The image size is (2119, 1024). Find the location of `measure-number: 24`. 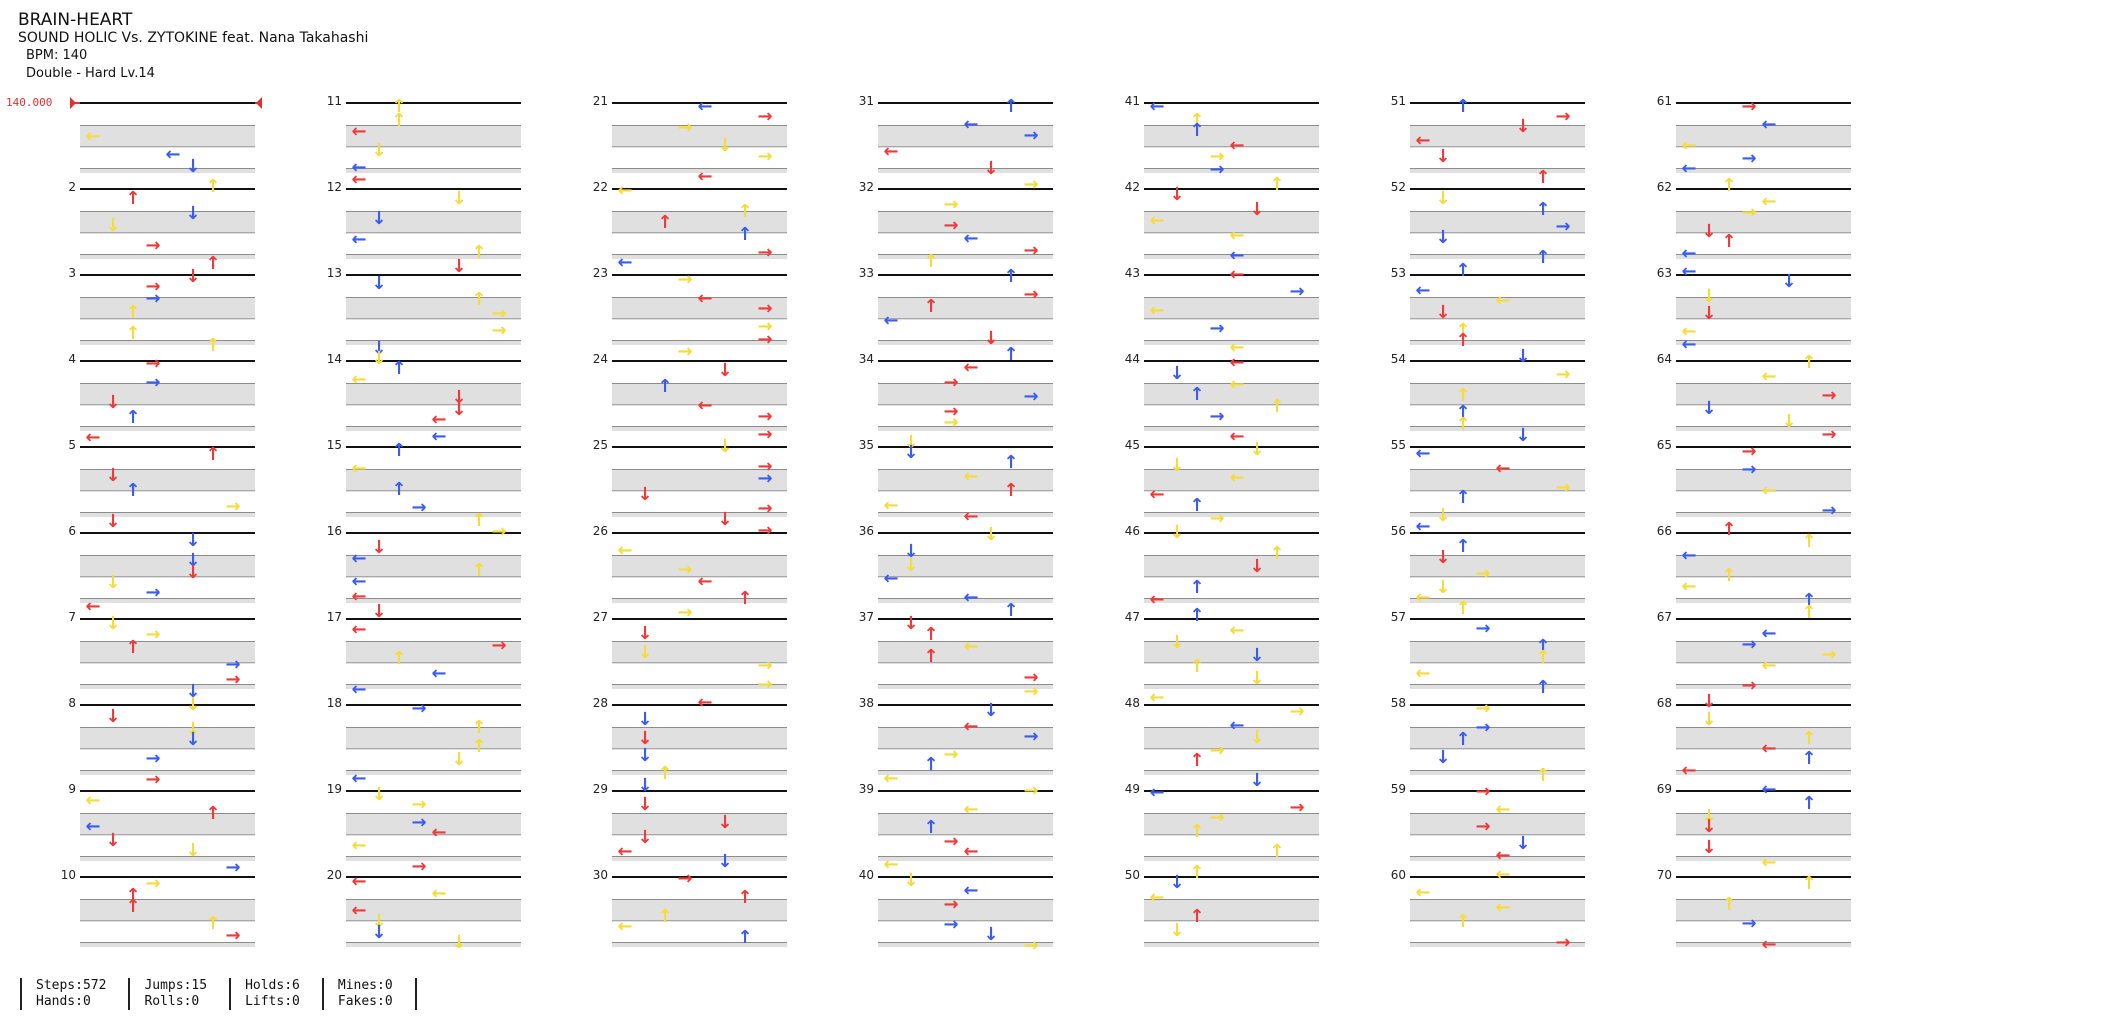

measure-number: 24 is located at coordinates (600, 359).